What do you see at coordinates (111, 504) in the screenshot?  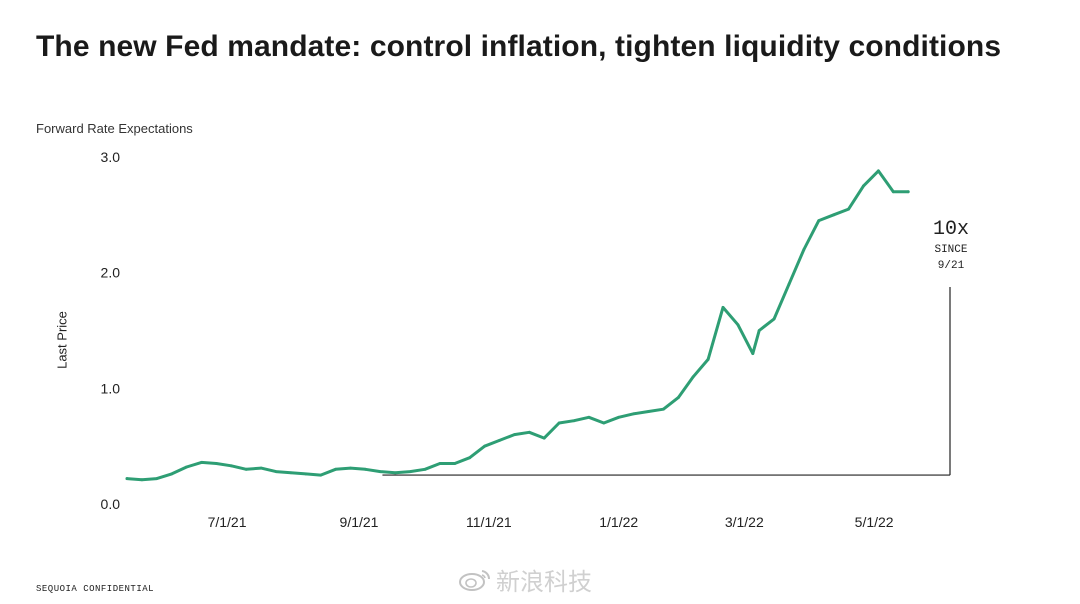 I see `y-tick-label: 0.0` at bounding box center [111, 504].